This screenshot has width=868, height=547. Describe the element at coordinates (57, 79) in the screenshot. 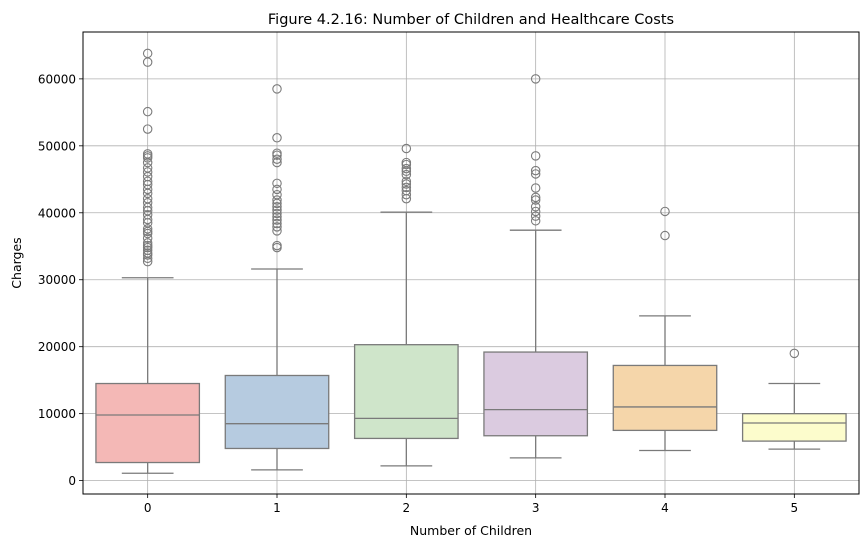

I see `y-tick-label: 60000` at that location.